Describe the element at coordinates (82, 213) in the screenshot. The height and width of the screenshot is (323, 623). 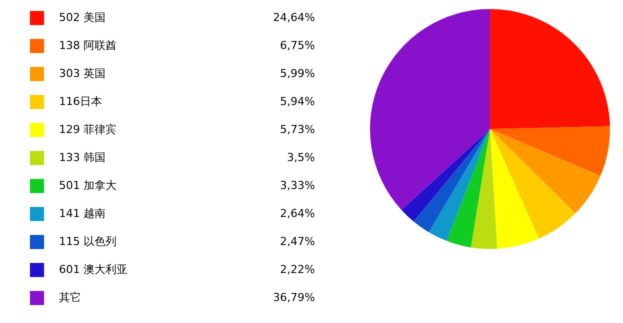
I see `legend-label: 141 越南` at that location.